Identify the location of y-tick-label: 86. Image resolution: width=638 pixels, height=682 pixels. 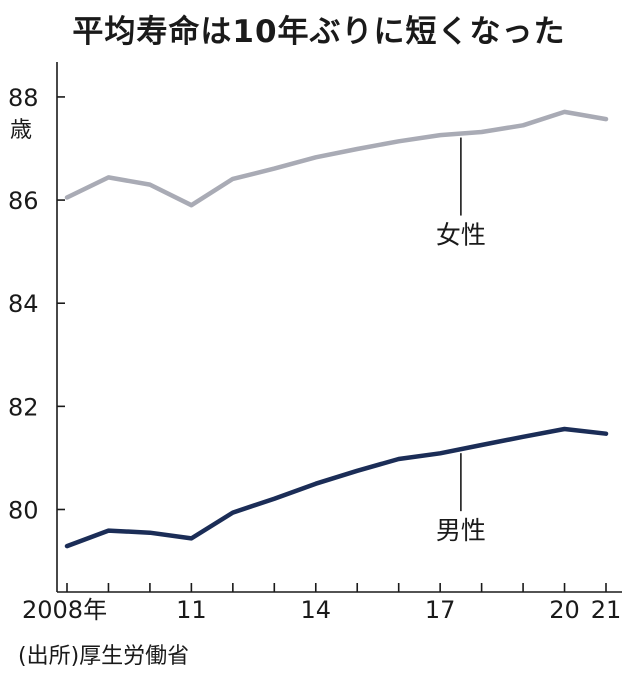
(23, 201).